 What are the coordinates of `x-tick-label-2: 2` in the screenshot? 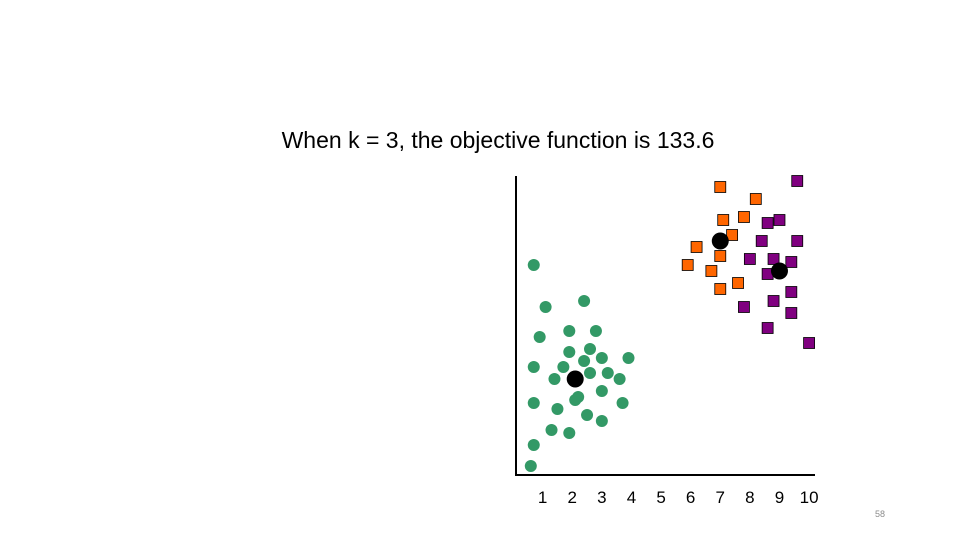 It's located at (572, 497).